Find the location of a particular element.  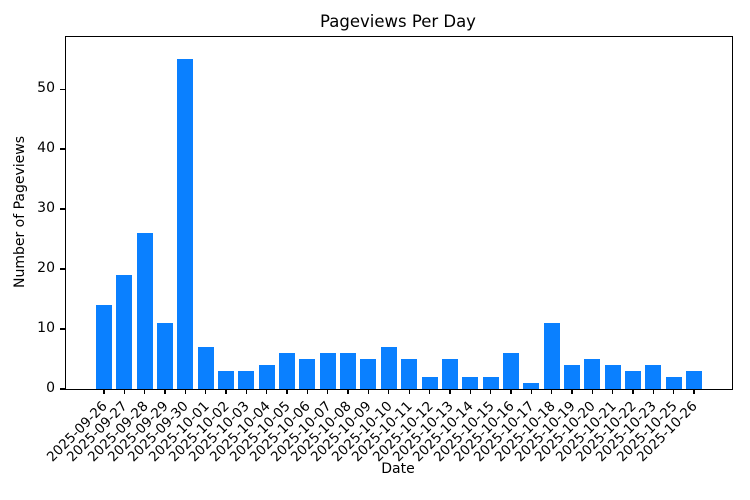

y-tick-label: 30 is located at coordinates (46, 208).